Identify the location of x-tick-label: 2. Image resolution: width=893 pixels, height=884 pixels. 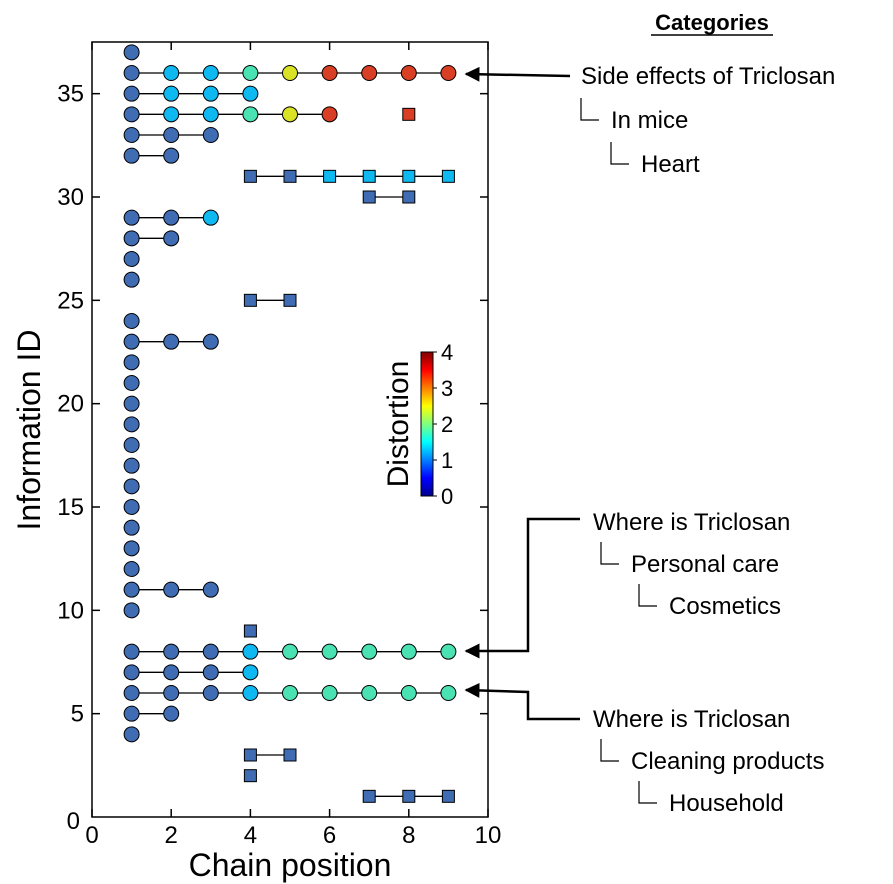
(171, 835).